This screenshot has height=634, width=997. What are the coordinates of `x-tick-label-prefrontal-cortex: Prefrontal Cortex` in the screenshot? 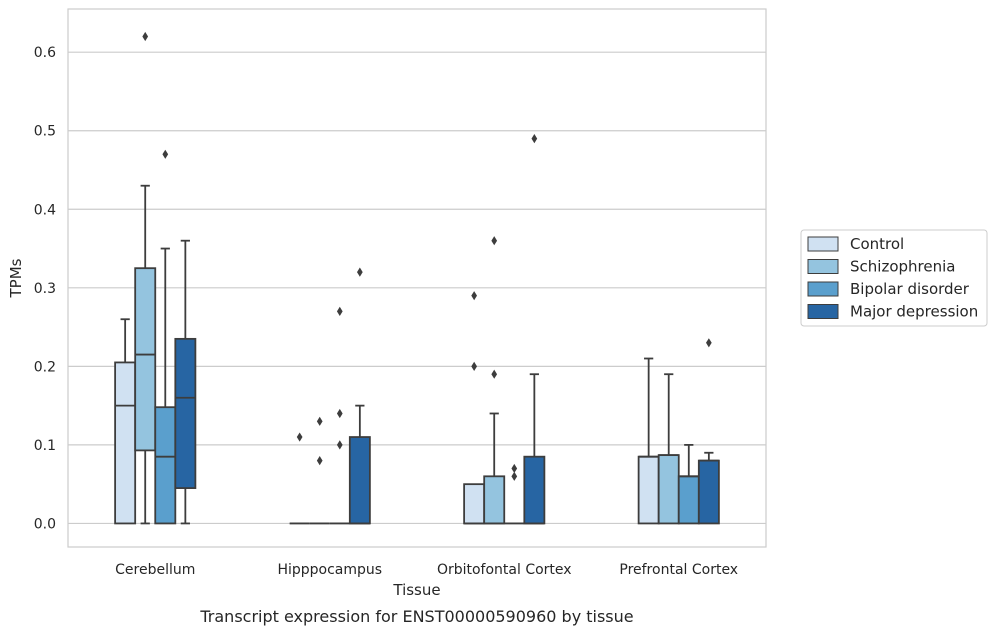 It's located at (678, 570).